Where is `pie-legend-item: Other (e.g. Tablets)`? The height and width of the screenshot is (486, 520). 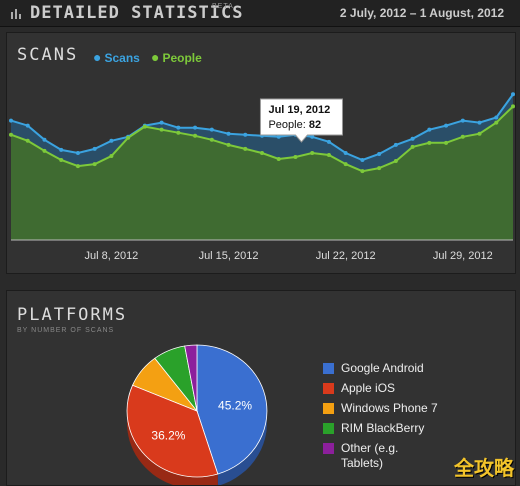
pie-legend-item: Other (e.g. Tablets) is located at coordinates (418, 458).